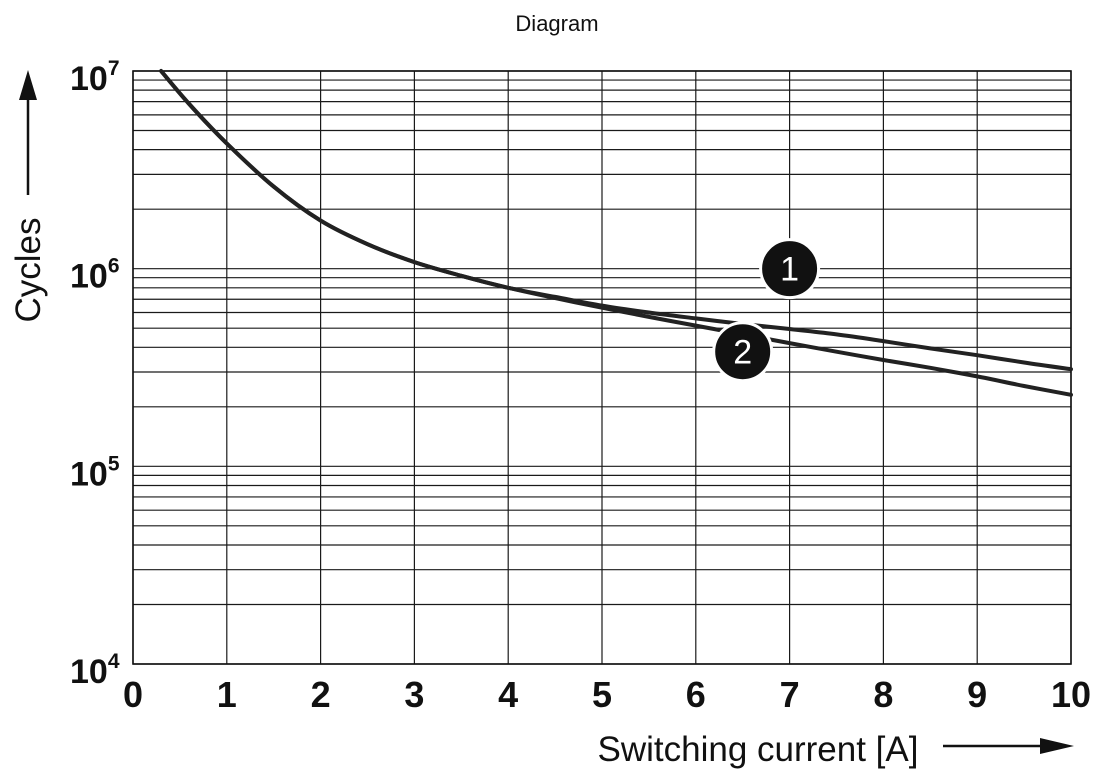 This screenshot has width=1095, height=769. What do you see at coordinates (28, 132) in the screenshot?
I see `y-axis-arrow` at bounding box center [28, 132].